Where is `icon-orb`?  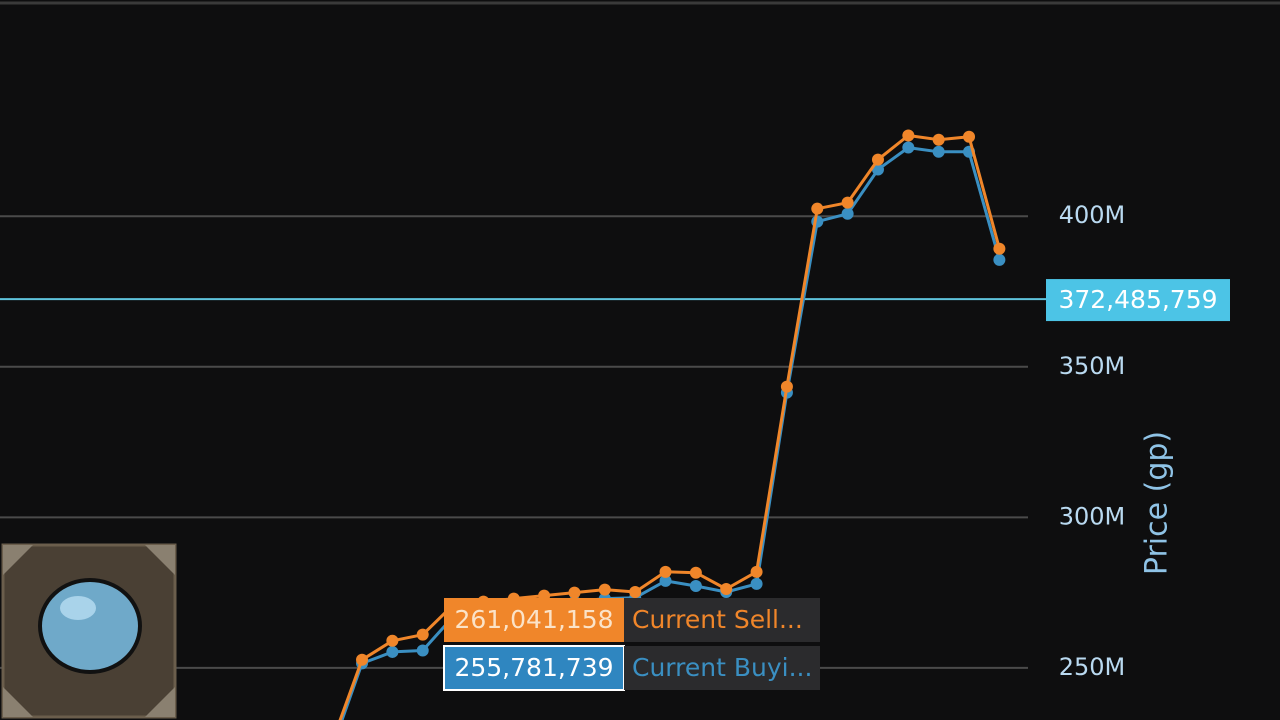 icon-orb is located at coordinates (90, 626).